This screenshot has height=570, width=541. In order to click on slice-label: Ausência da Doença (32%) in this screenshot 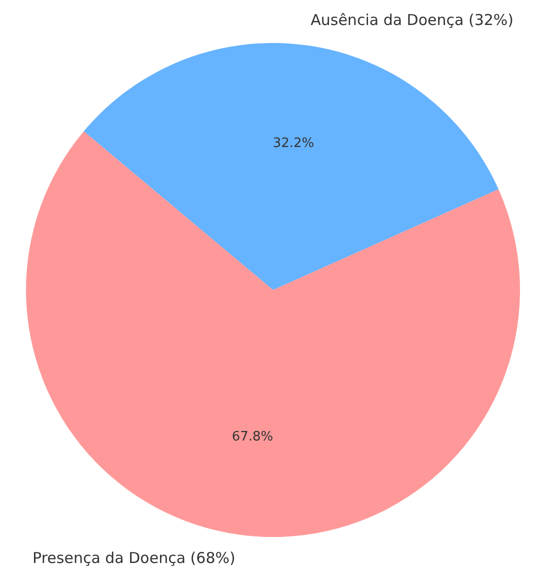, I will do `click(412, 20)`.